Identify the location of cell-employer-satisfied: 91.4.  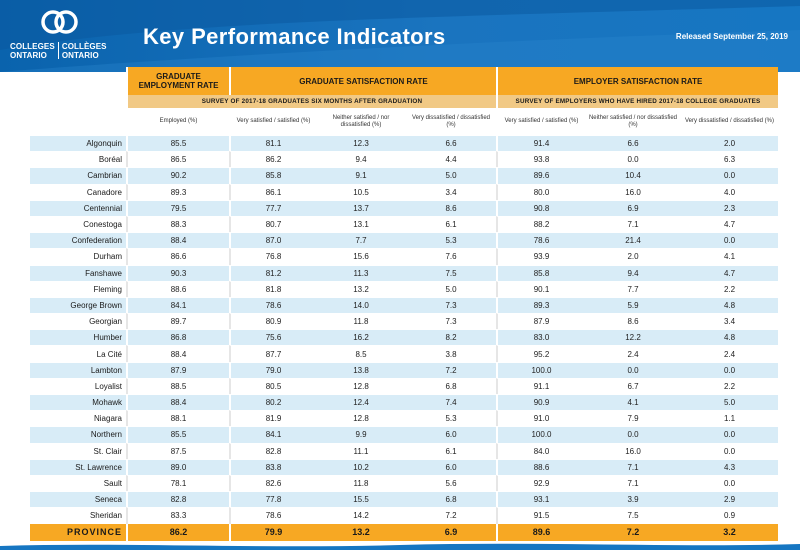
(540, 143).